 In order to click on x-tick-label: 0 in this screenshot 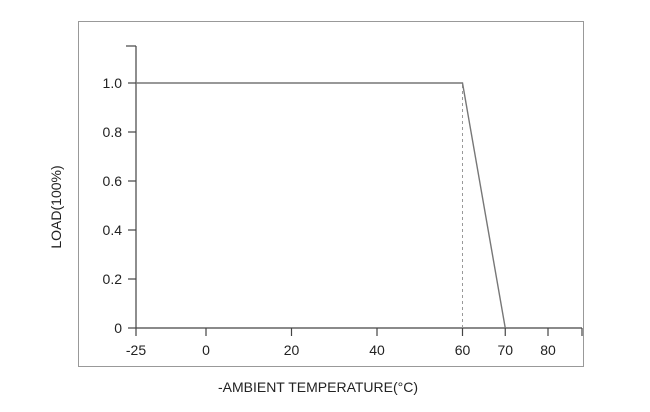, I will do `click(206, 350)`.